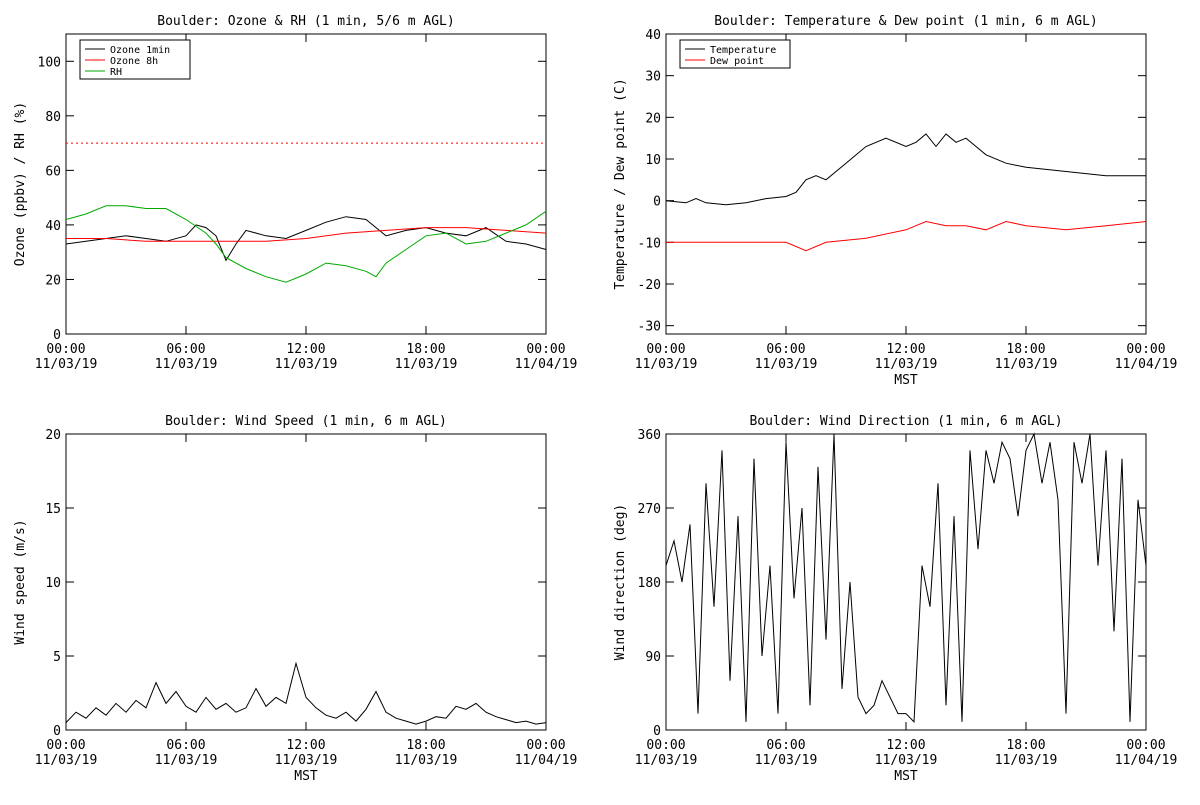 The image size is (1200, 805). Describe the element at coordinates (649, 243) in the screenshot. I see `y-tick-label: -10` at that location.